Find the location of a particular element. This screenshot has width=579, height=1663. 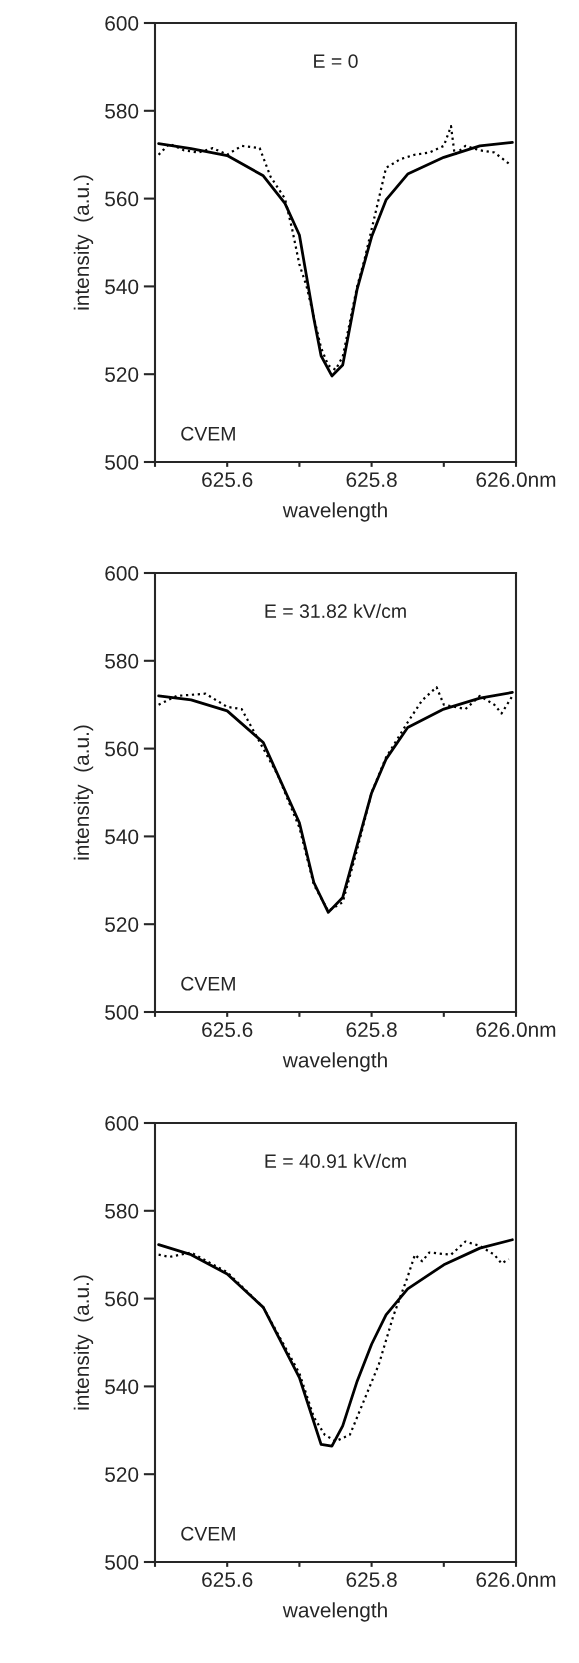

annotation: E = 31.82 kV/cm is located at coordinates (335, 611).